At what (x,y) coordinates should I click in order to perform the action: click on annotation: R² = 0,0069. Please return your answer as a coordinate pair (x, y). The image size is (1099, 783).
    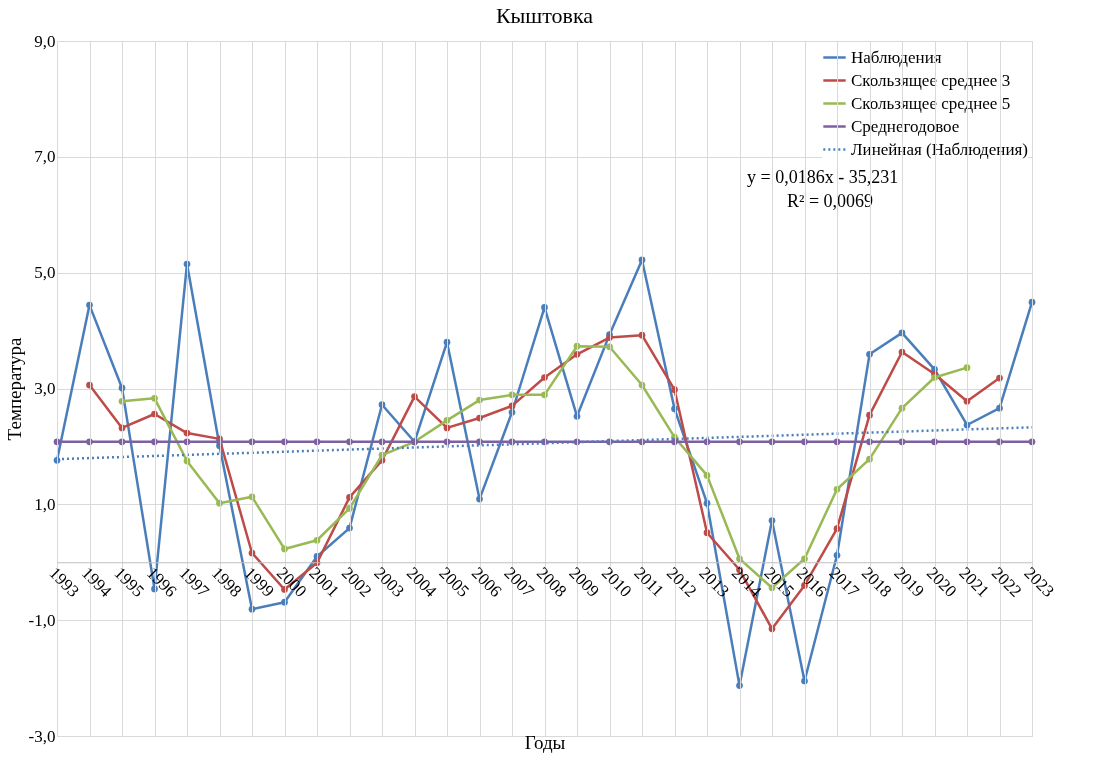
    Looking at the image, I should click on (830, 201).